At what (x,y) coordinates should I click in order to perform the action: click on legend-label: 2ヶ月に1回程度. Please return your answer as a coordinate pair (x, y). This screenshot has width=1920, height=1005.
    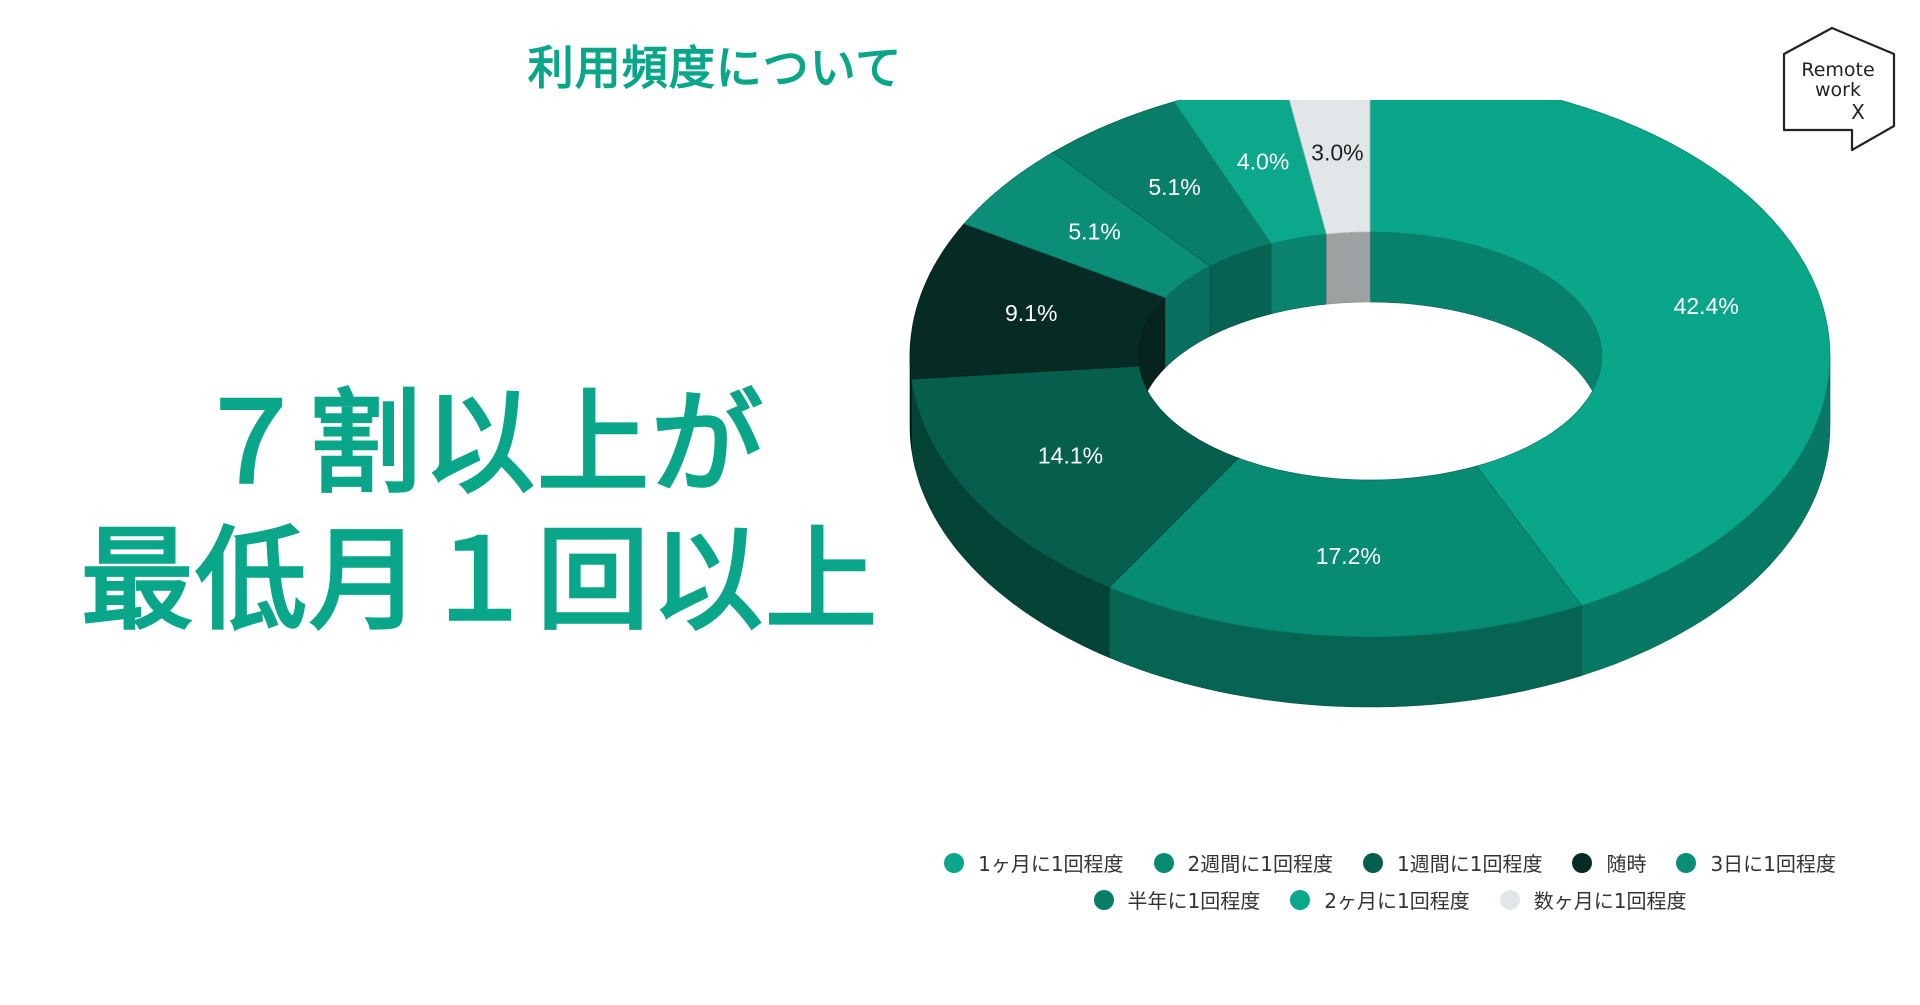
    Looking at the image, I should click on (1397, 901).